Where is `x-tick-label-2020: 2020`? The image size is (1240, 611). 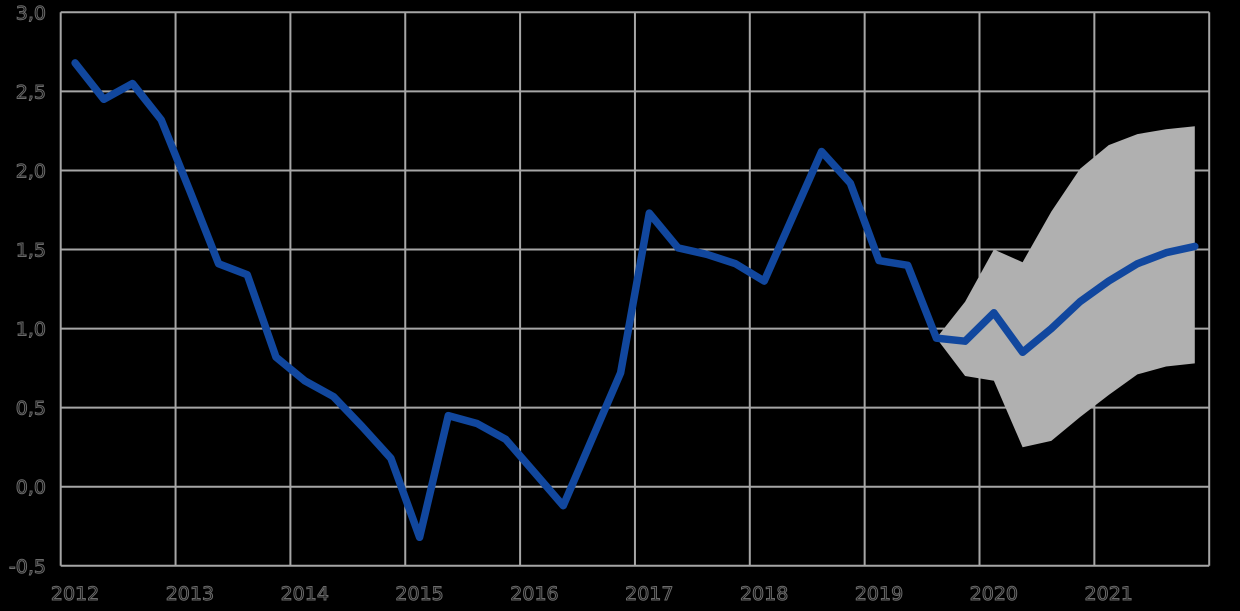 x-tick-label-2020: 2020 is located at coordinates (994, 594).